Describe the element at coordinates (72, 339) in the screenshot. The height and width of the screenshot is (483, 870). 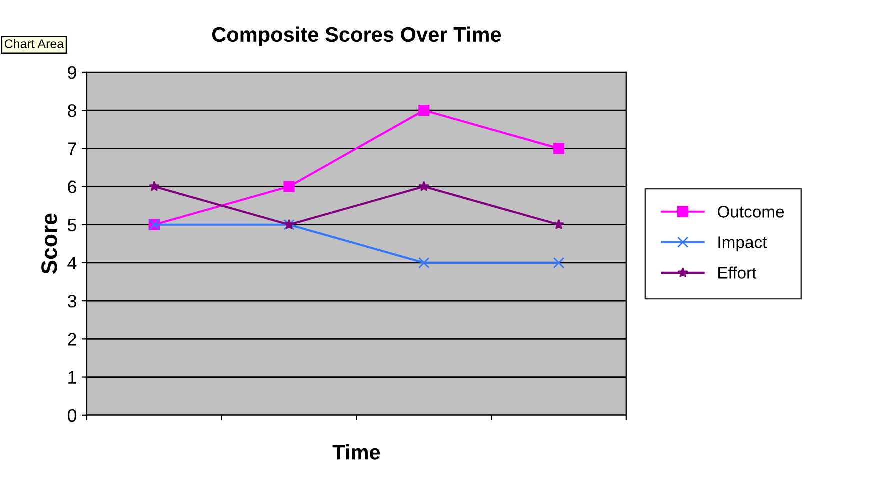
I see `y-tick-label: 2` at that location.